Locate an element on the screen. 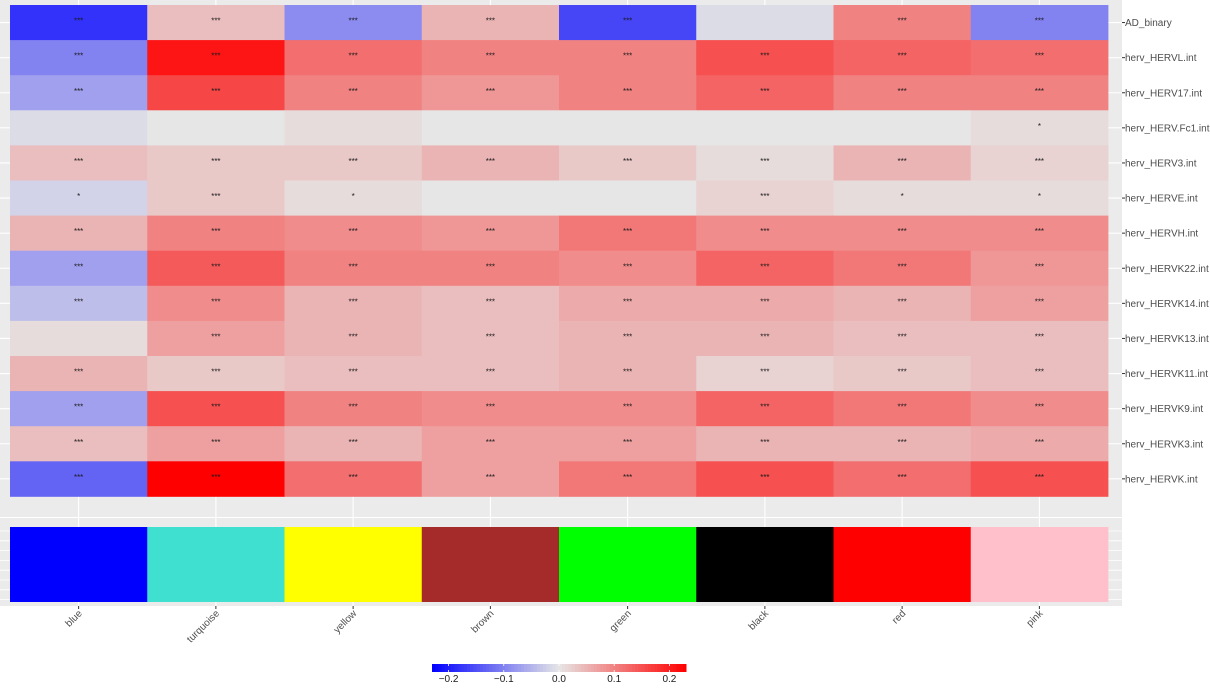 This screenshot has width=1210, height=694. trait-label: herv_HERVH.int is located at coordinates (1161, 234).